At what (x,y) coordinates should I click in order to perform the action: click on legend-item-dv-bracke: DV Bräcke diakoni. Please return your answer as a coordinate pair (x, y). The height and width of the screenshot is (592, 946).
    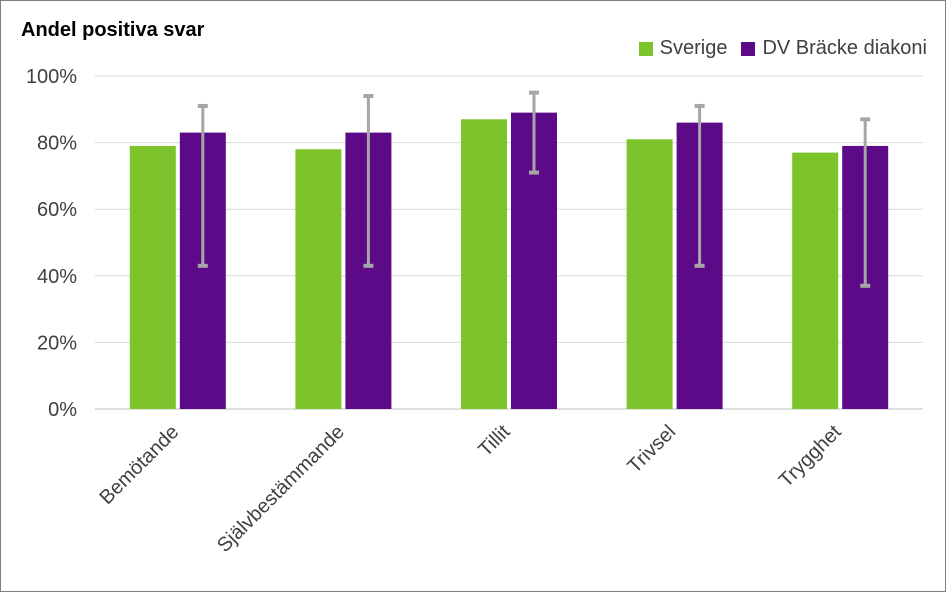
    Looking at the image, I should click on (834, 48).